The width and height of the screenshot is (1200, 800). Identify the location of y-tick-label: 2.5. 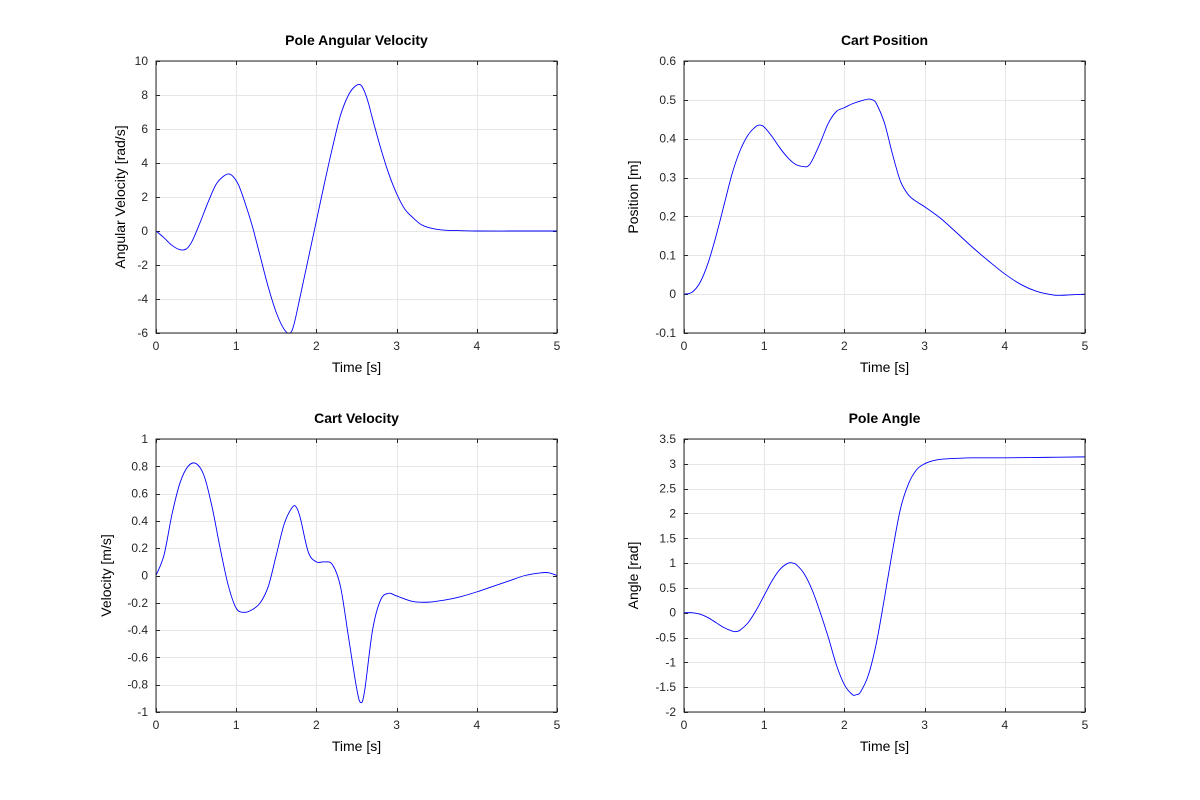
(667, 489).